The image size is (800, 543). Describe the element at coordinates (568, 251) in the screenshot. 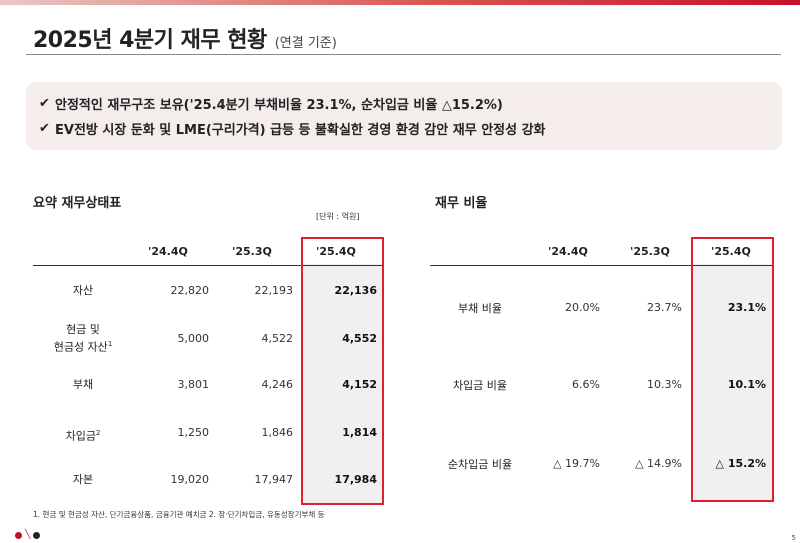

I see `ratio-col-header: '24.4Q` at that location.